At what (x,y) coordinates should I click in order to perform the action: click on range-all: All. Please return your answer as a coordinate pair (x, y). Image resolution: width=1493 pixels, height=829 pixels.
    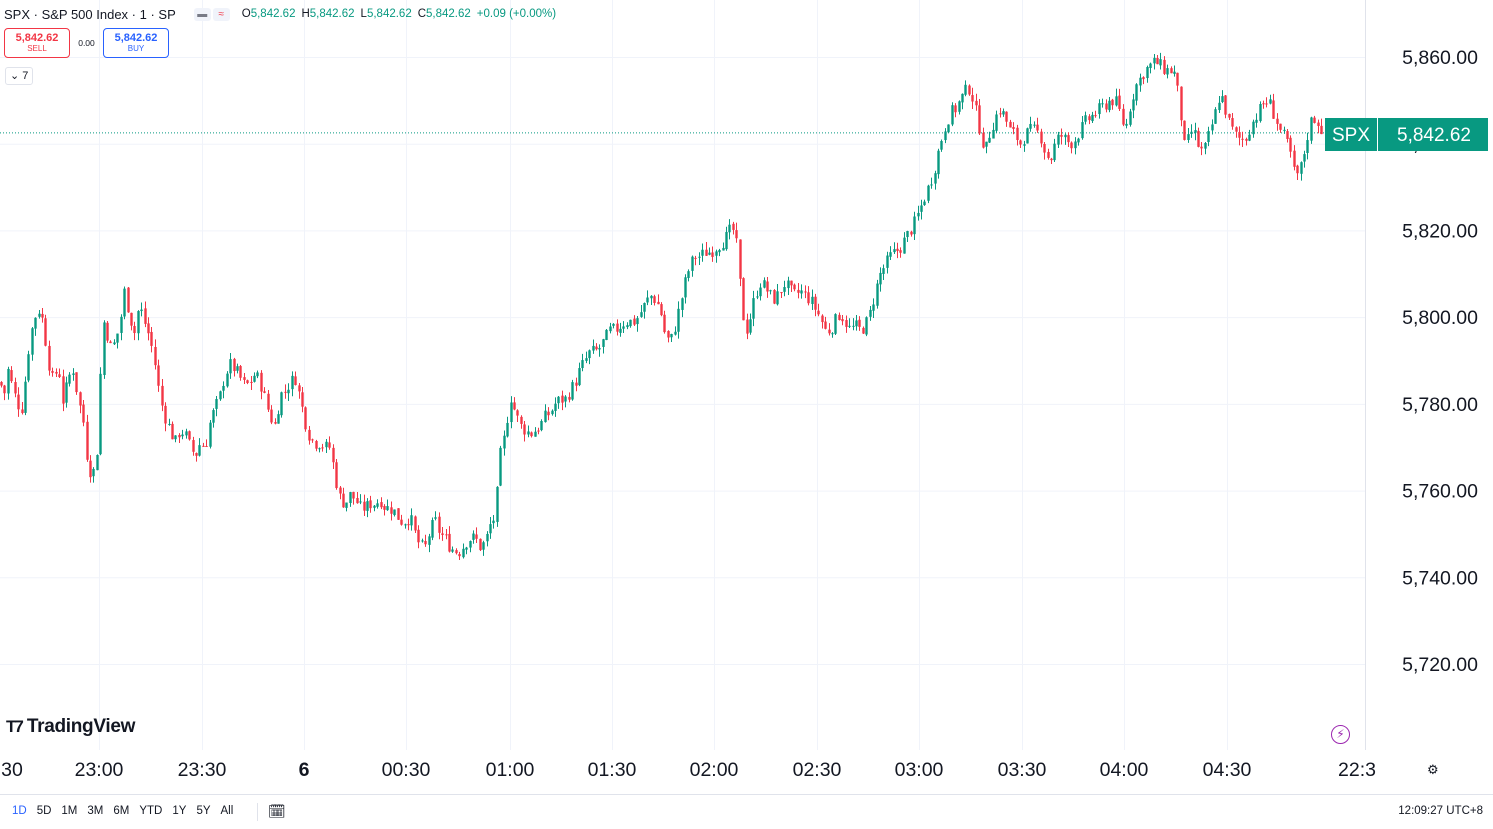
    Looking at the image, I should click on (227, 811).